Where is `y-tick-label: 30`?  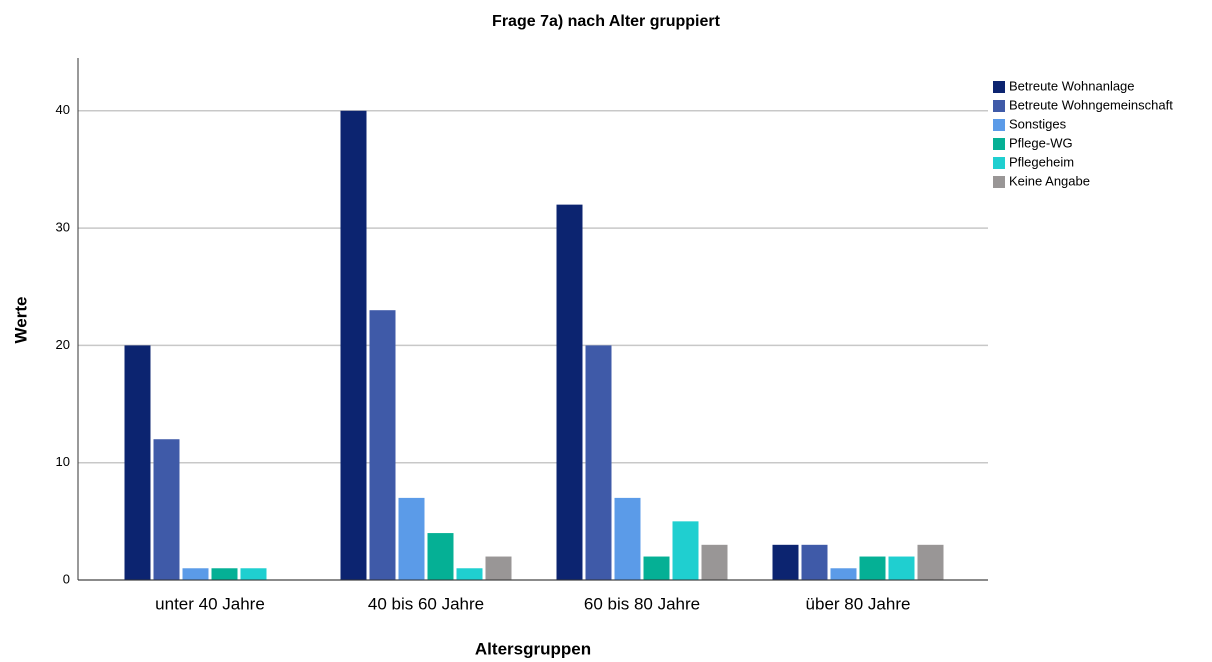
y-tick-label: 30 is located at coordinates (63, 227).